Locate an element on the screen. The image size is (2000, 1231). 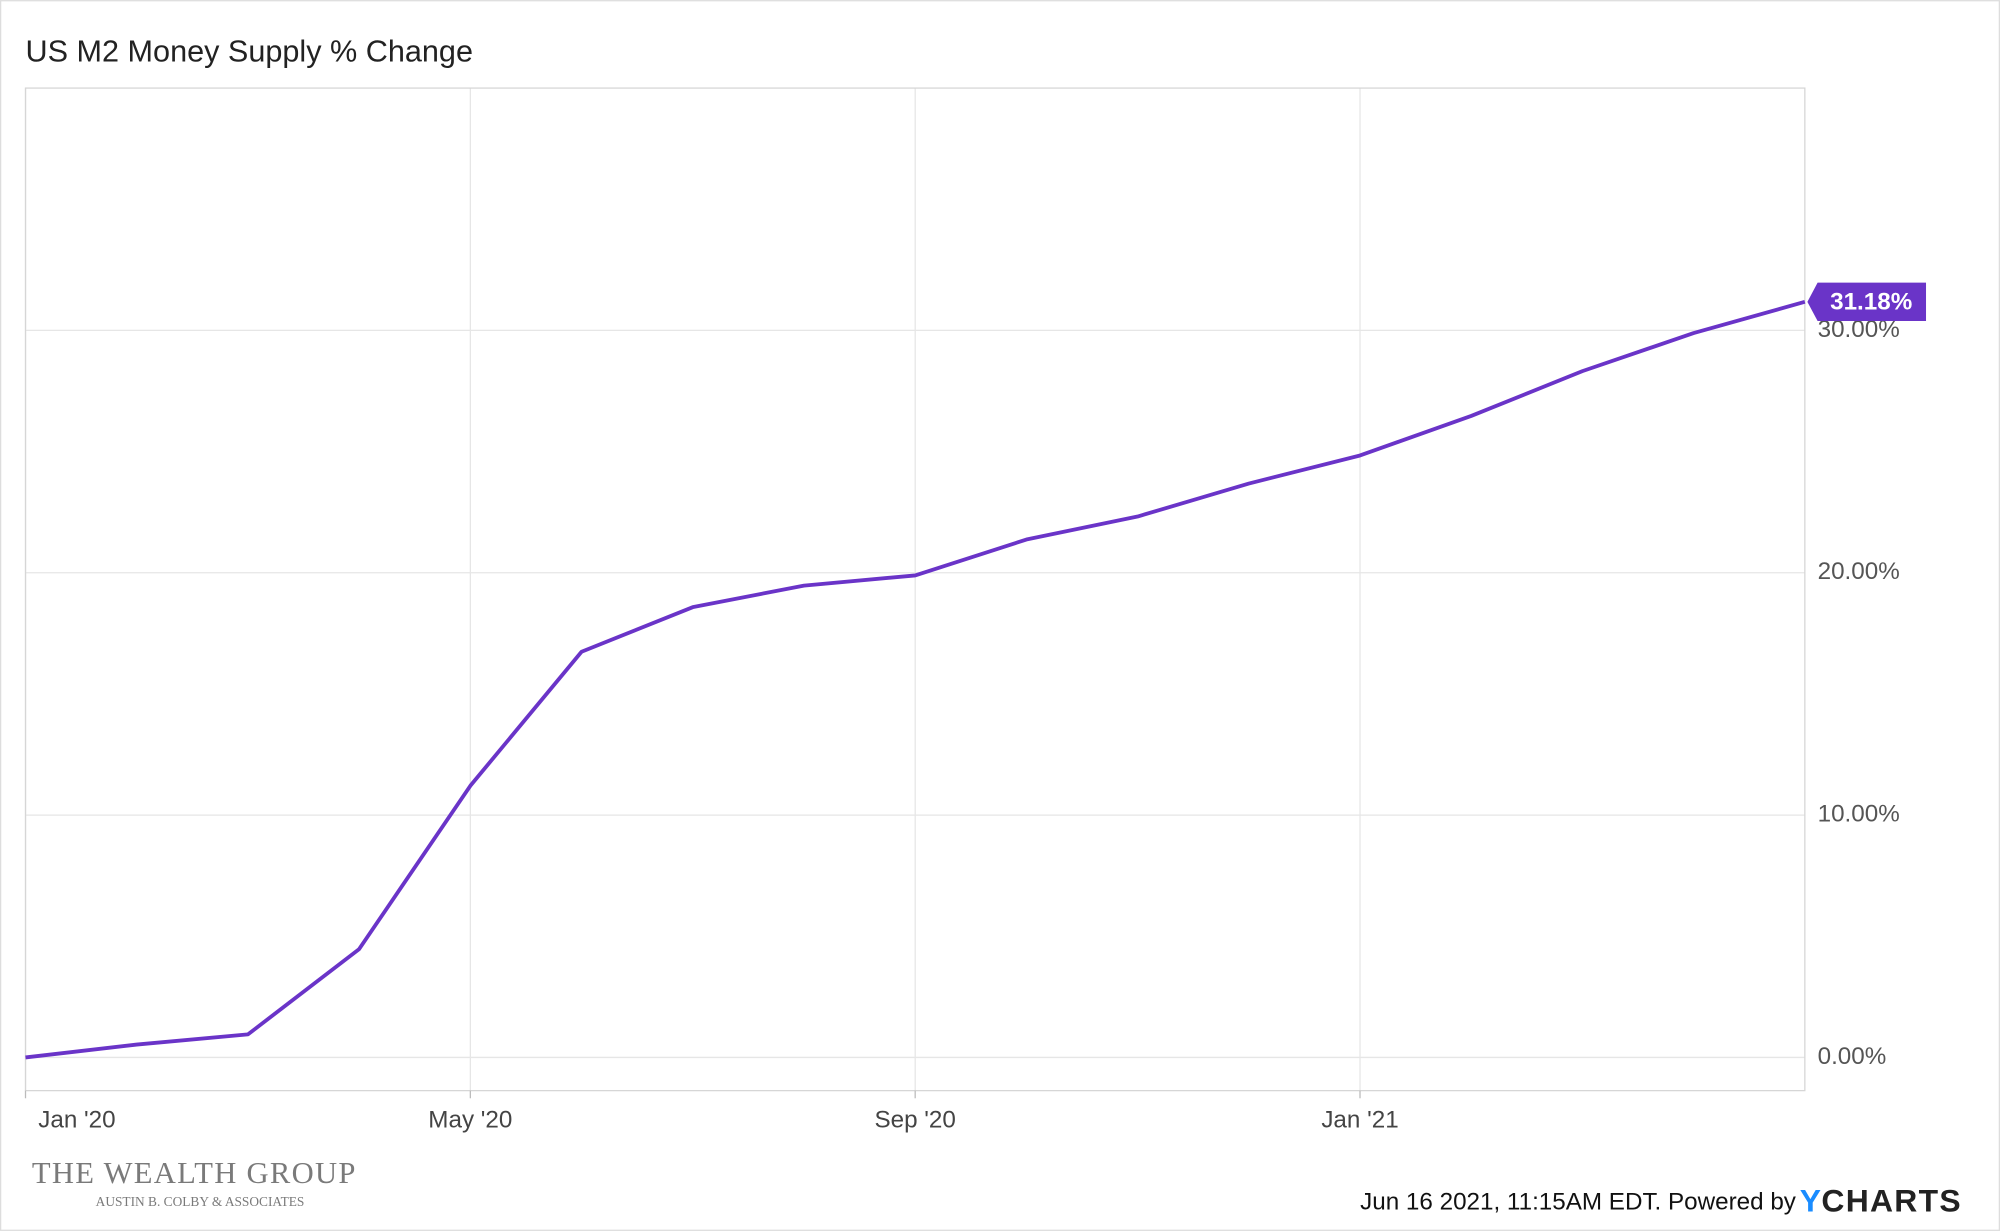
brand-name: THE WEALTH GROUP is located at coordinates (194, 1173).